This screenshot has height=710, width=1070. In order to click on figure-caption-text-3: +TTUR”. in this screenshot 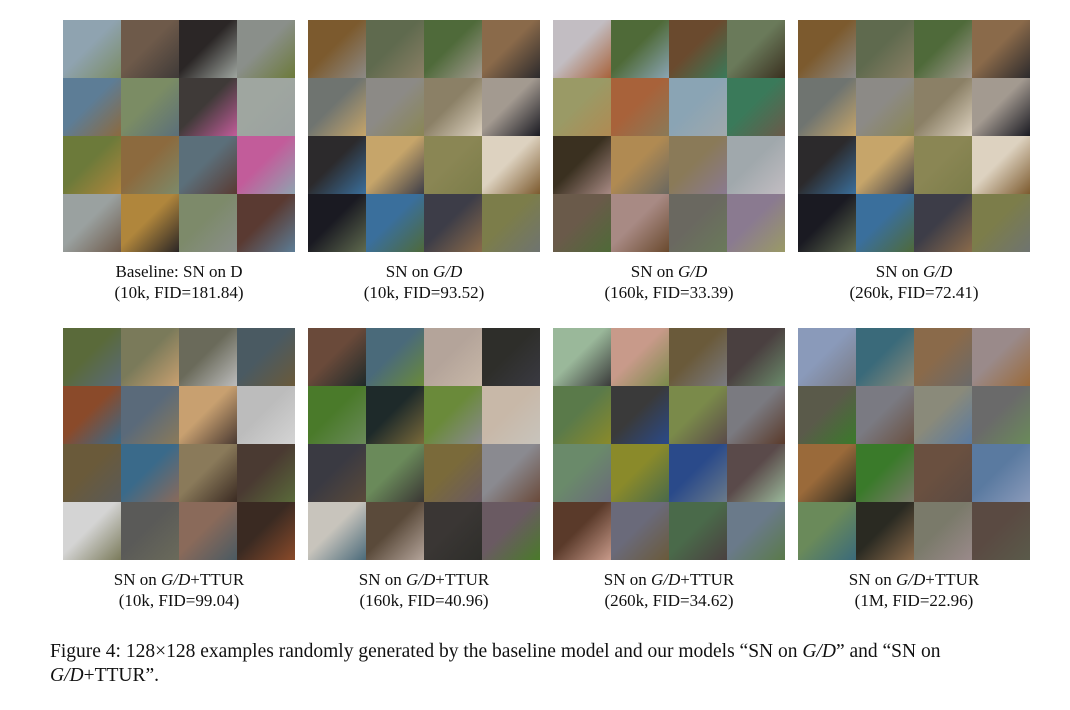, I will do `click(121, 675)`.